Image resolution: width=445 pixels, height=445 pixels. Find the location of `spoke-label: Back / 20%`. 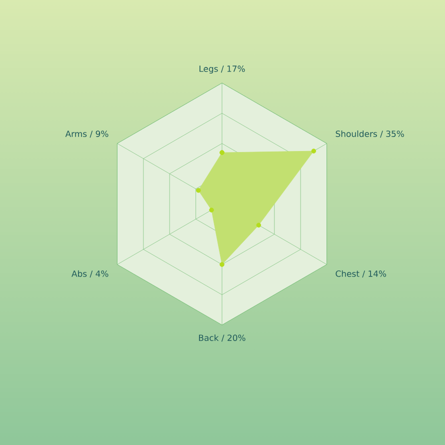

spoke-label: Back / 20% is located at coordinates (222, 338).